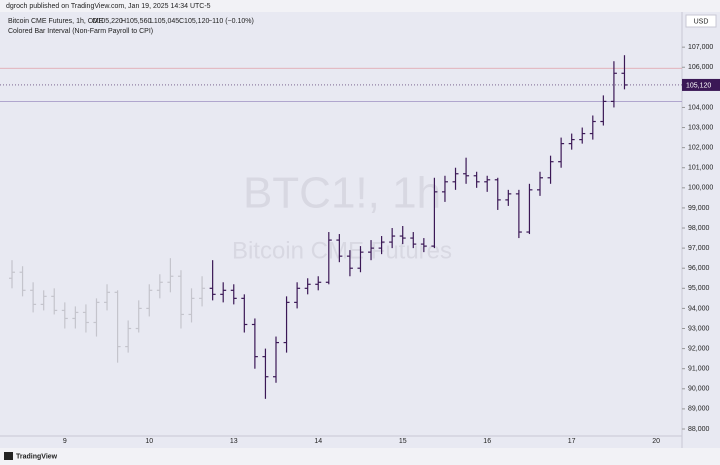 Image resolution: width=720 pixels, height=465 pixels. What do you see at coordinates (194, 21) in the screenshot?
I see `ohlc-close: C105,120` at bounding box center [194, 21].